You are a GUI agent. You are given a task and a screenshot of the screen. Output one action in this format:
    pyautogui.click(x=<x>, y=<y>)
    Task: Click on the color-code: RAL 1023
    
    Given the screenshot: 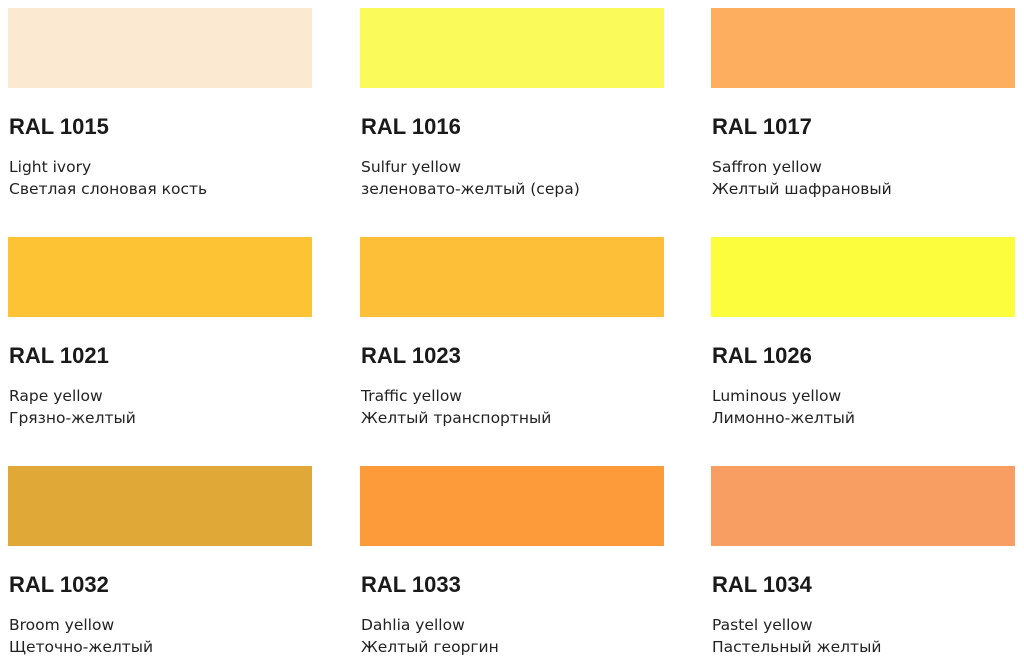 What is the action you would take?
    pyautogui.click(x=411, y=355)
    